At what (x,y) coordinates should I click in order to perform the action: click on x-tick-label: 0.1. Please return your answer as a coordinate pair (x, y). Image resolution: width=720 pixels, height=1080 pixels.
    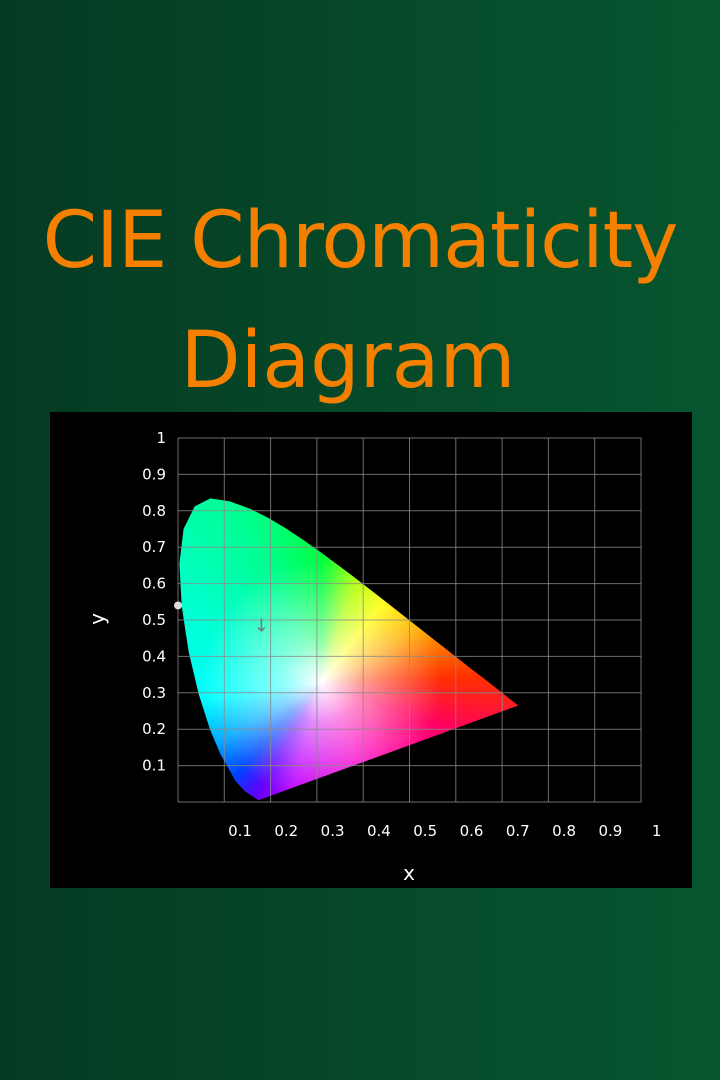
    Looking at the image, I should click on (240, 831).